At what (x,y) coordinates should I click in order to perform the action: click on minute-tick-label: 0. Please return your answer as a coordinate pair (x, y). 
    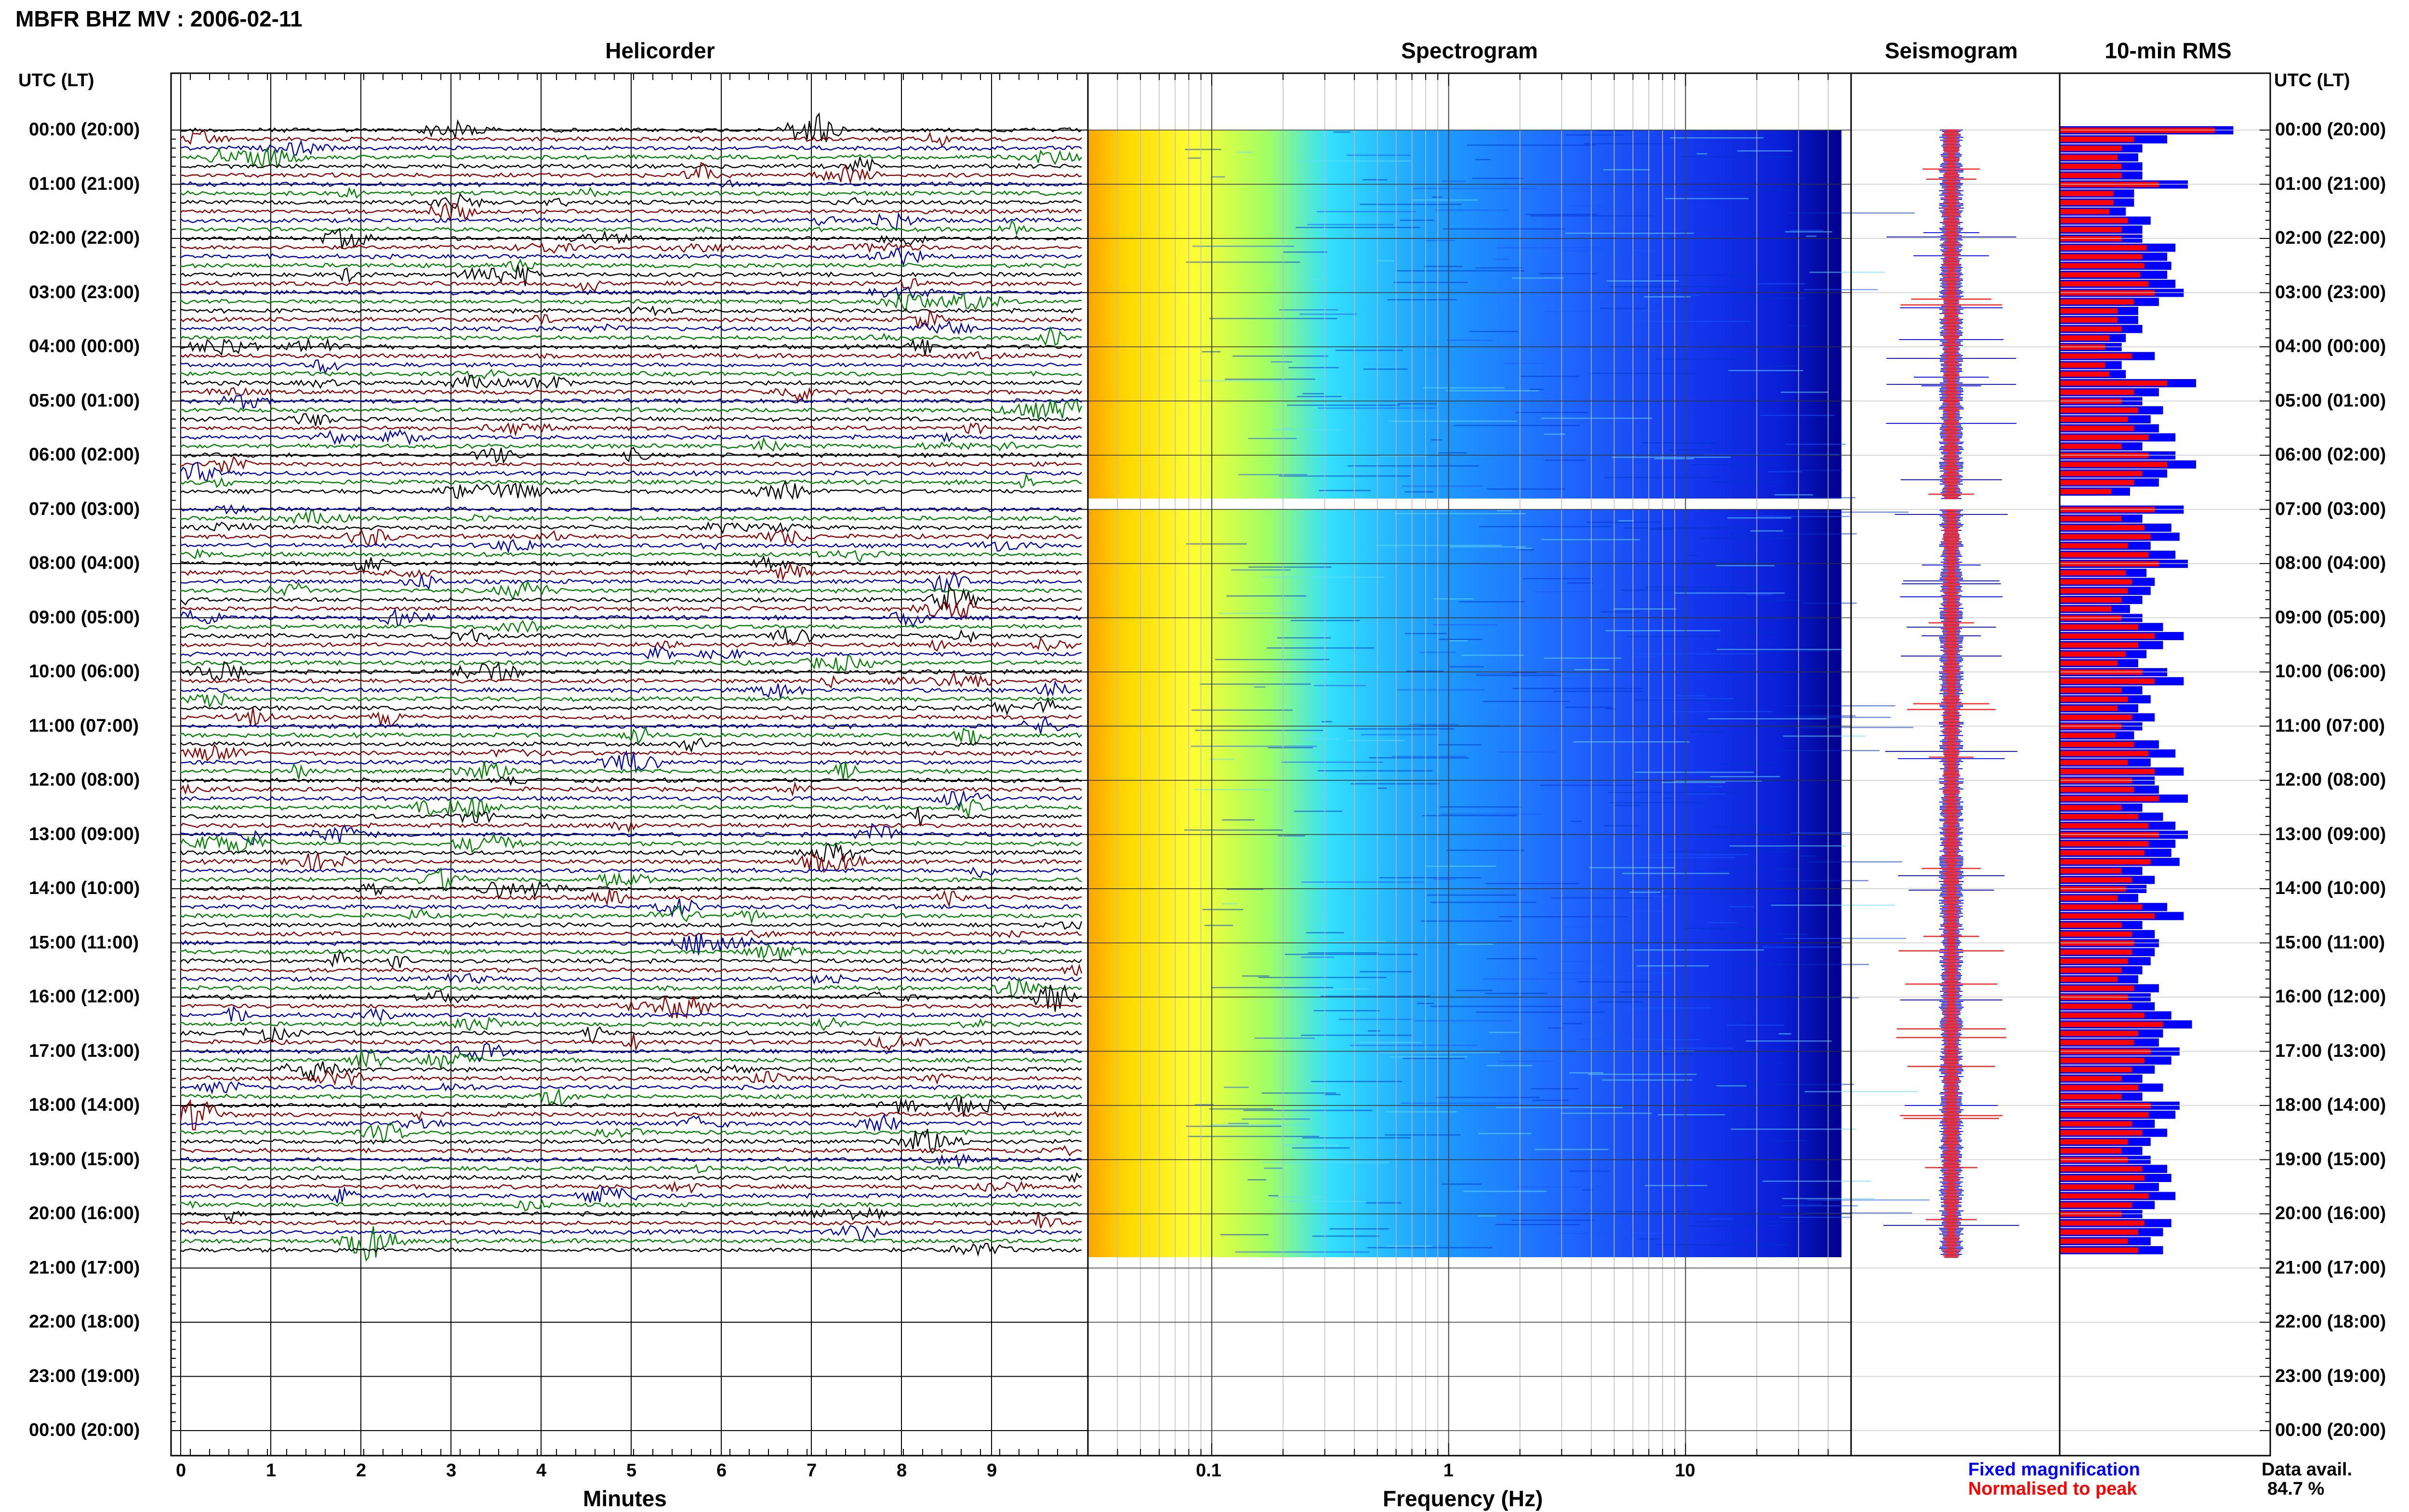
    Looking at the image, I should click on (181, 1470).